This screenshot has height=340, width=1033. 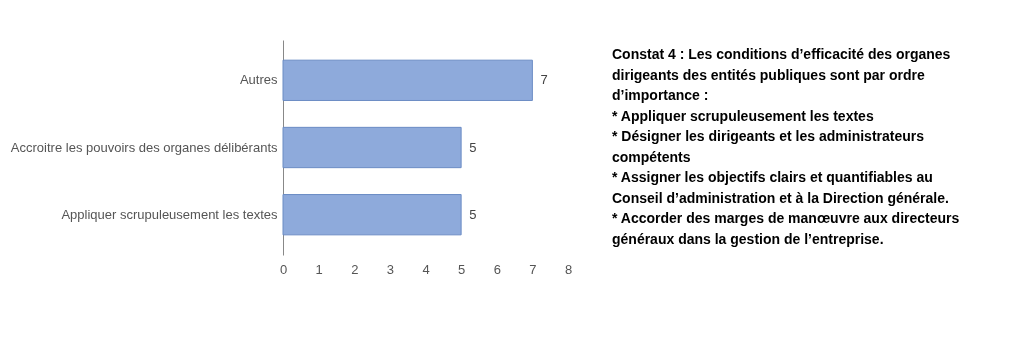 What do you see at coordinates (768, 146) in the screenshot?
I see `text: * Désigner les dirigeants et les administrateurs compétents` at bounding box center [768, 146].